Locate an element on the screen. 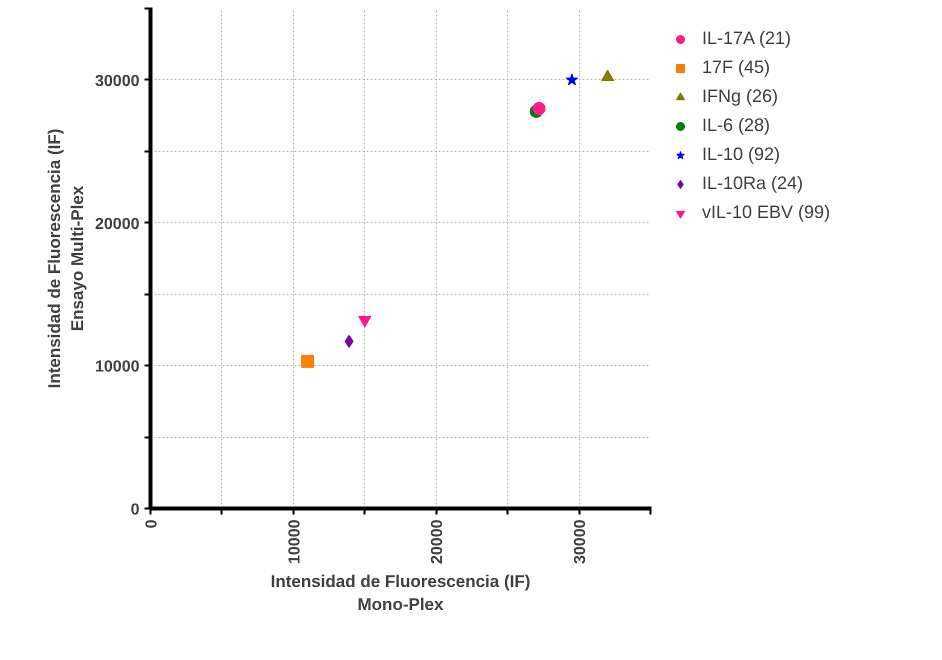 The width and height of the screenshot is (942, 660). y-tick-label: 10000 is located at coordinates (117, 367).